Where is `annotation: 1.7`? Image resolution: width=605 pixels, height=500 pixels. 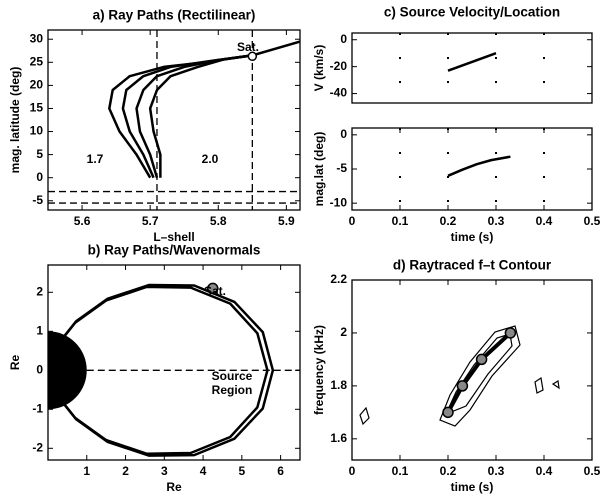
annotation: 1.7 is located at coordinates (95, 159).